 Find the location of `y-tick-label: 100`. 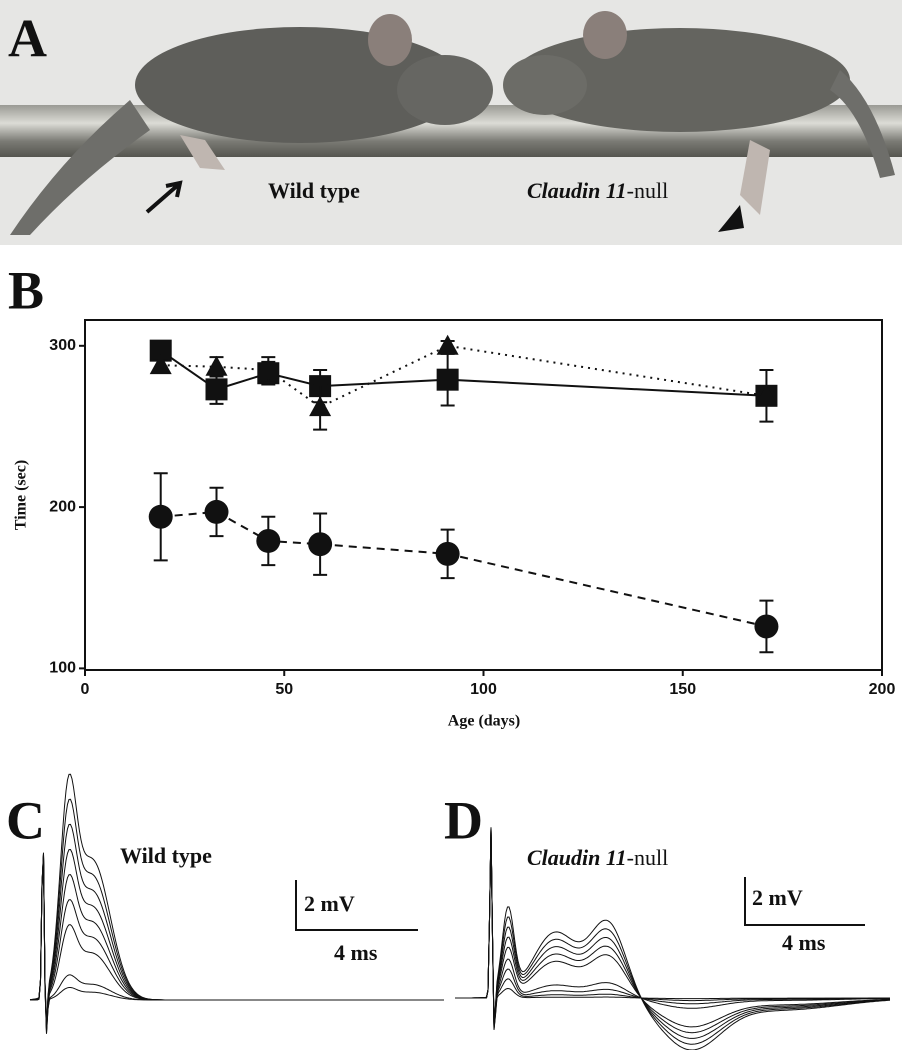

y-tick-label: 100 is located at coordinates (62, 668).